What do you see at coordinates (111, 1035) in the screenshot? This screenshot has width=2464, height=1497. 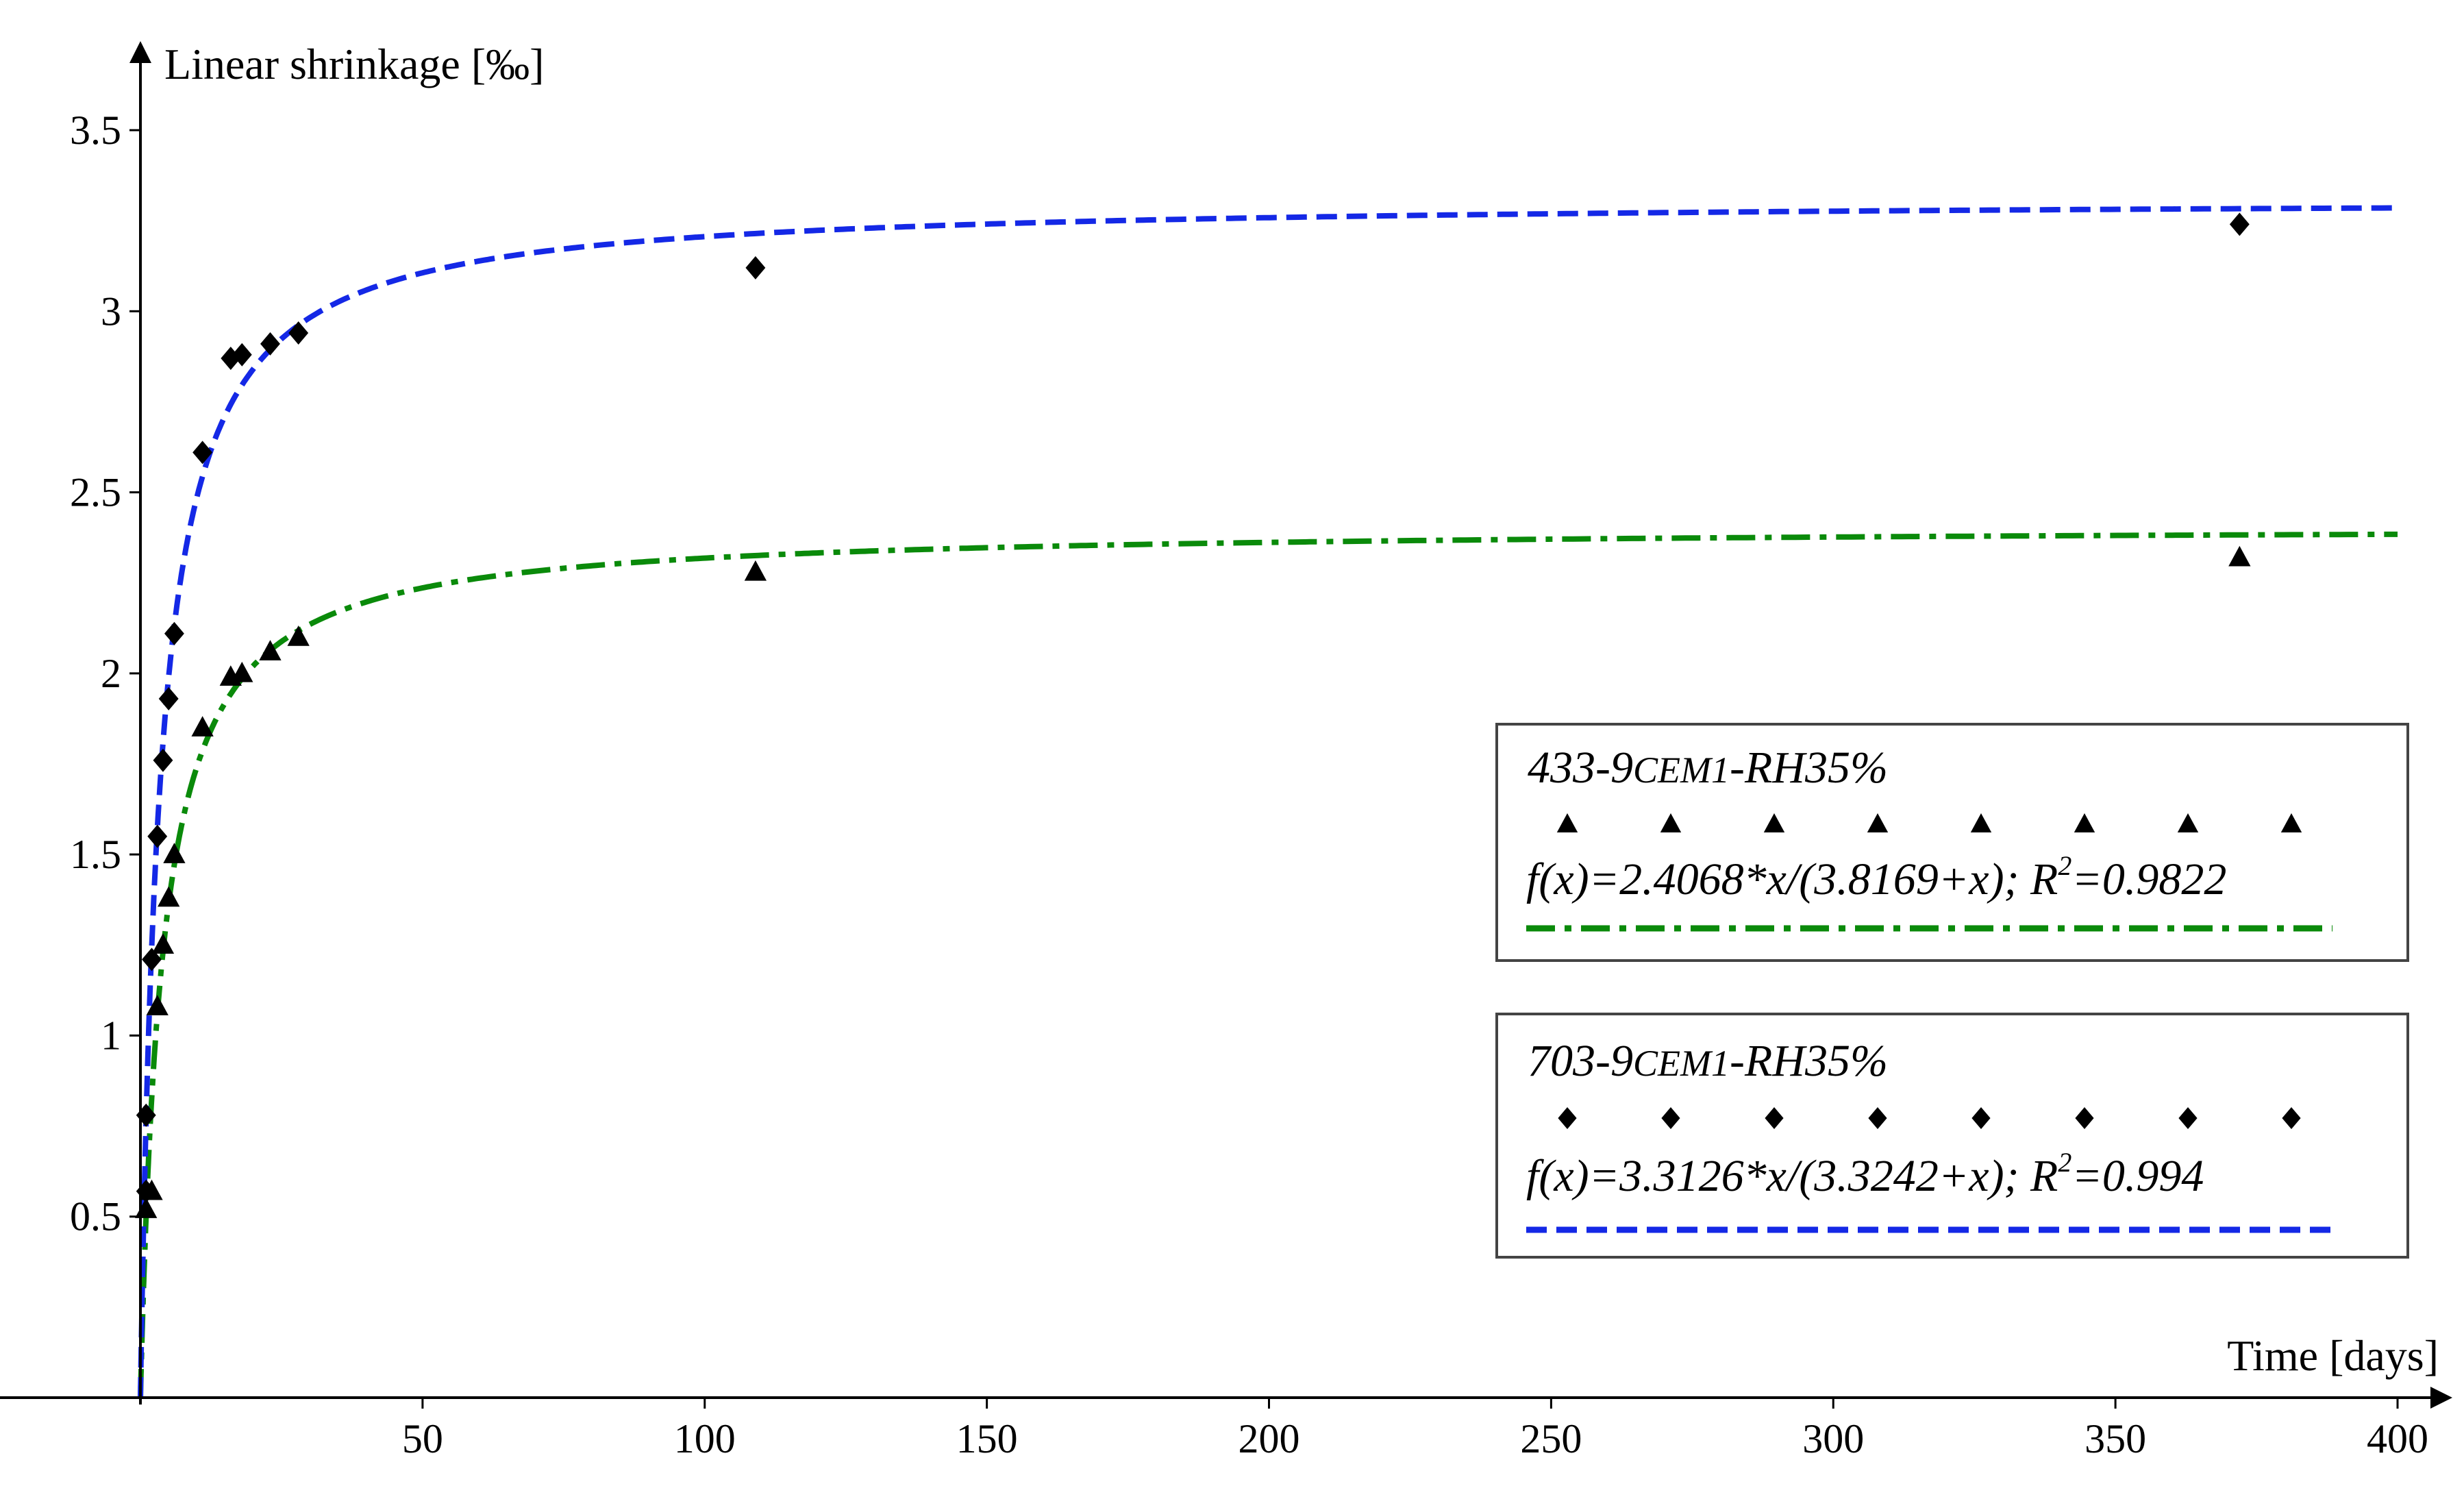 I see `y-tick-label-1: 1` at bounding box center [111, 1035].